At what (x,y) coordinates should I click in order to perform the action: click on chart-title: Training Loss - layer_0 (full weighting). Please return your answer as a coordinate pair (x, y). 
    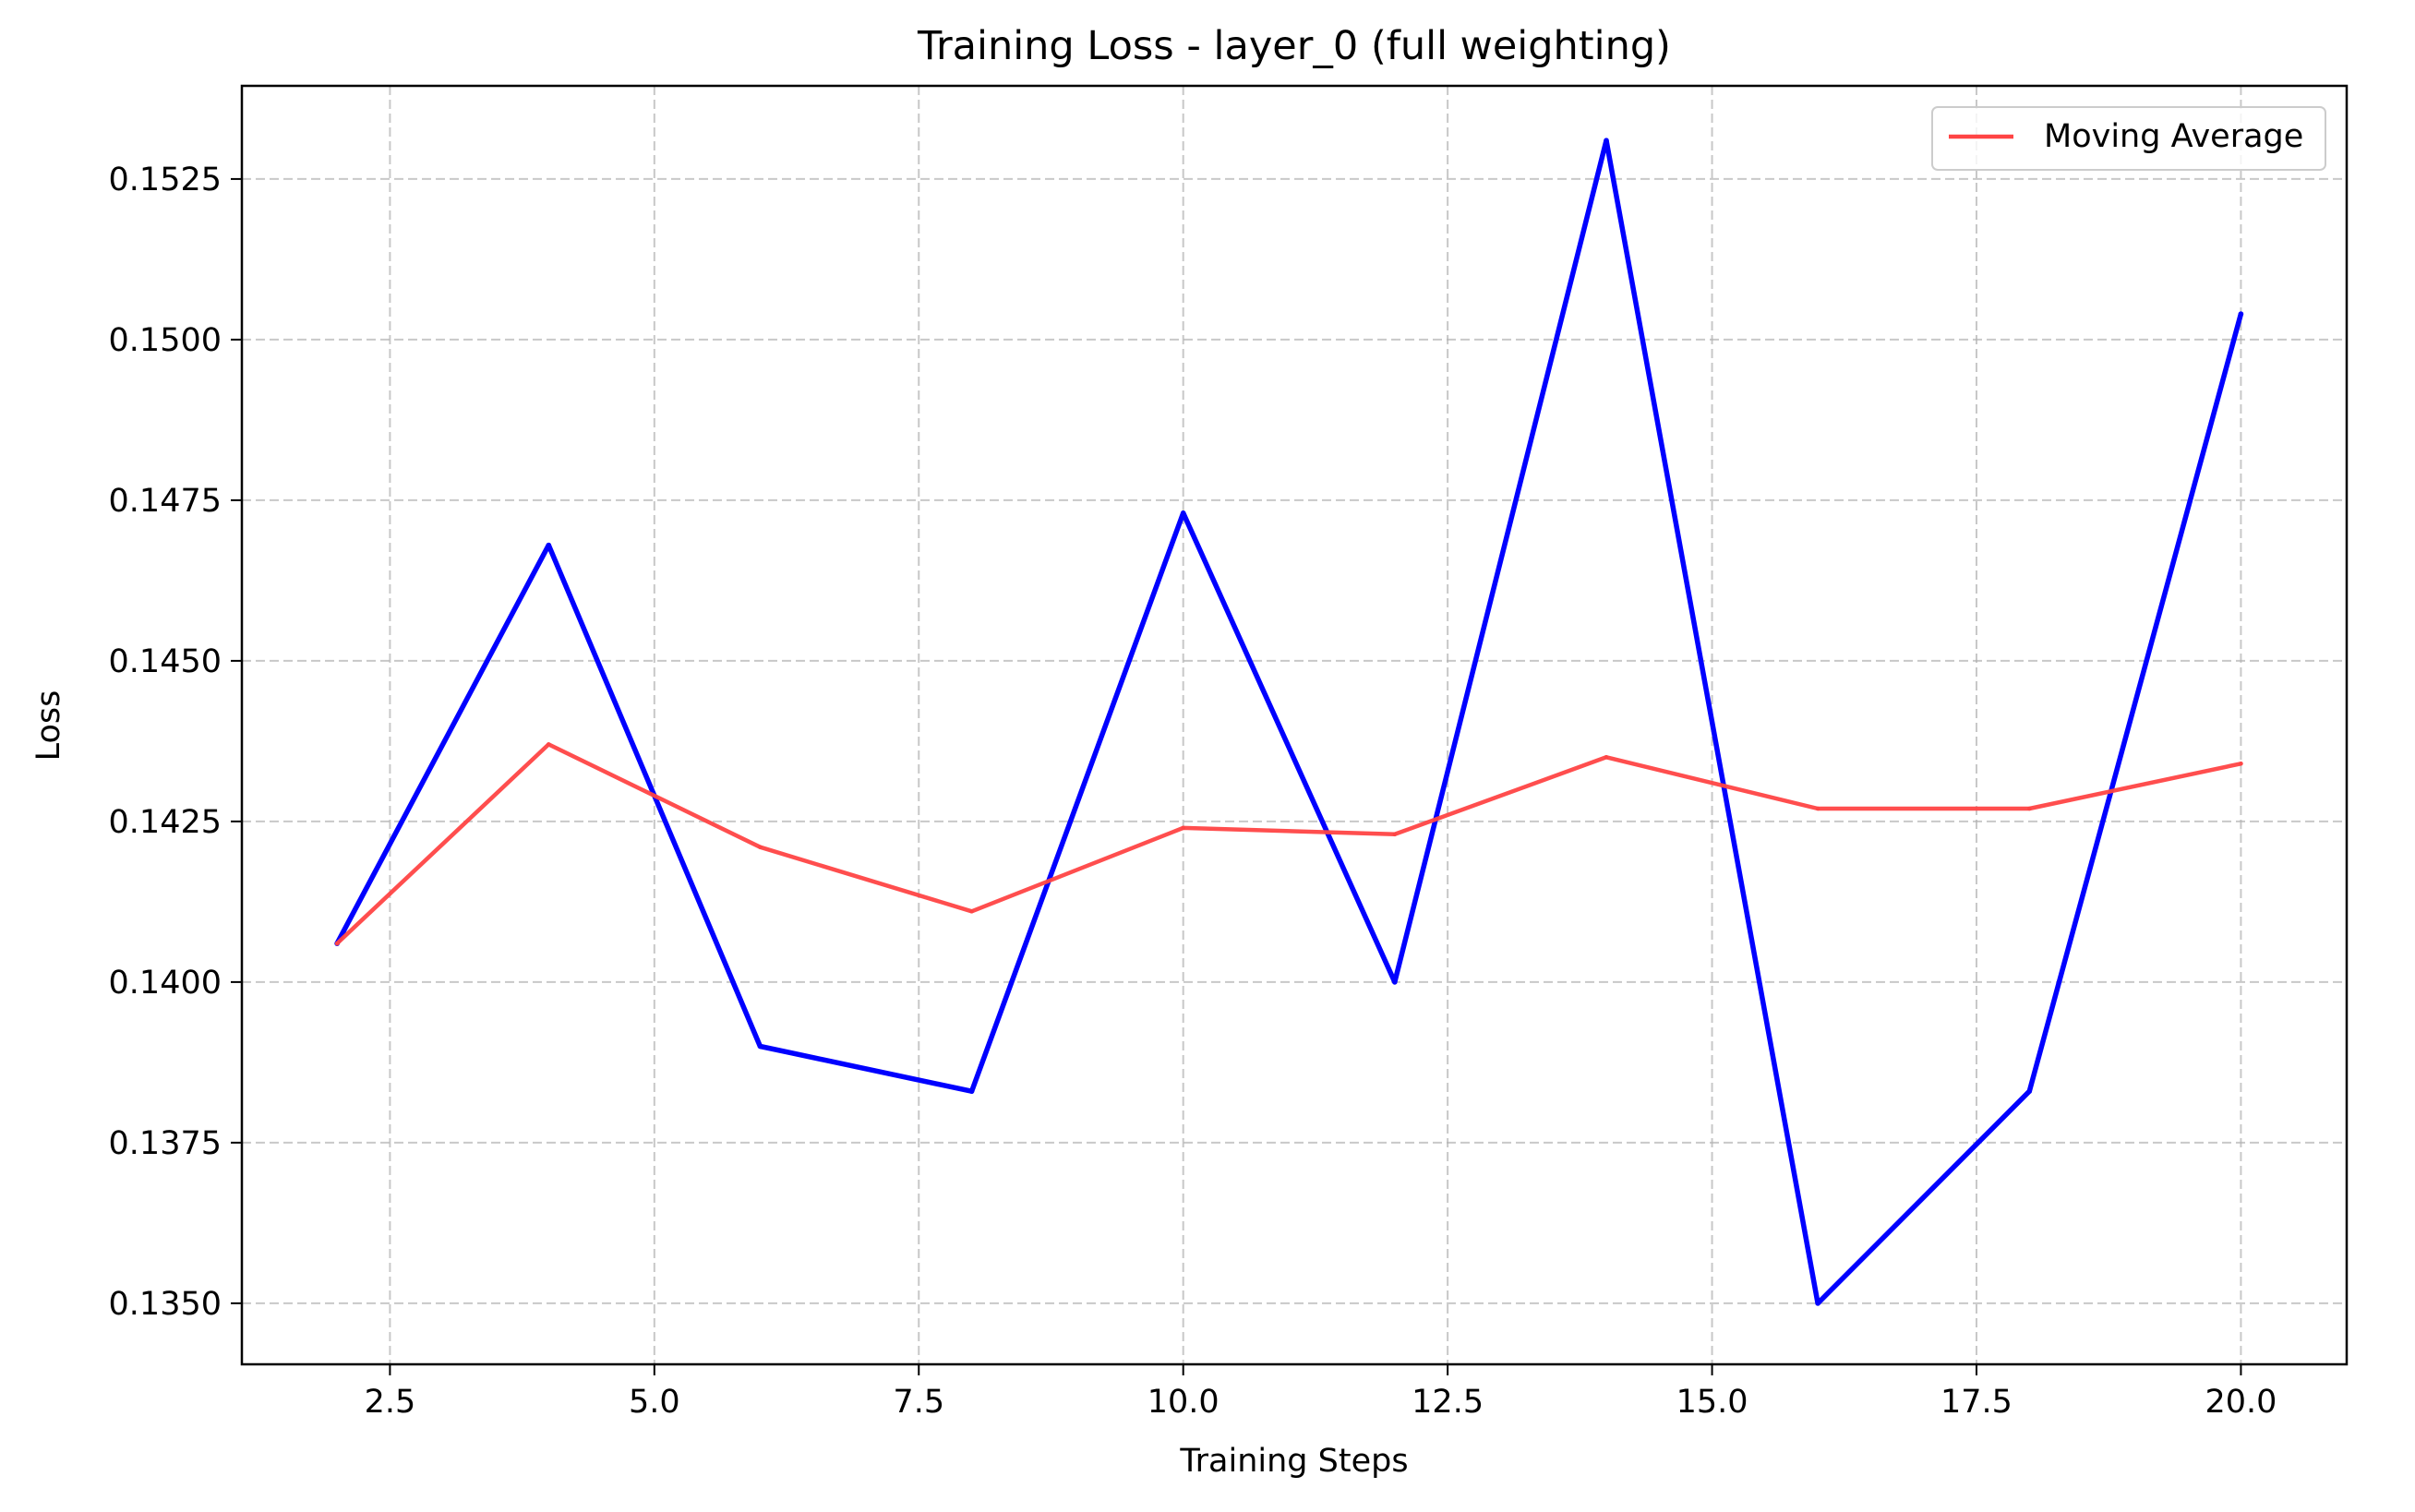
    Looking at the image, I should click on (1294, 46).